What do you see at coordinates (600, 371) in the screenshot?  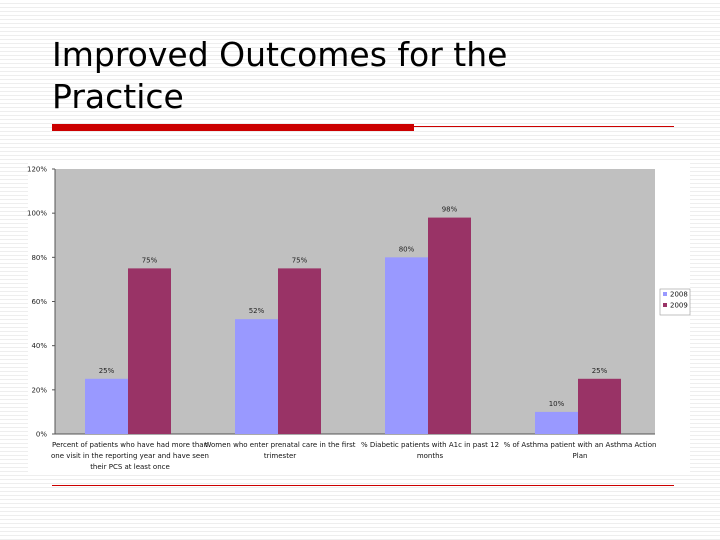 I see `data-label-2009-cat-4: 25%` at bounding box center [600, 371].